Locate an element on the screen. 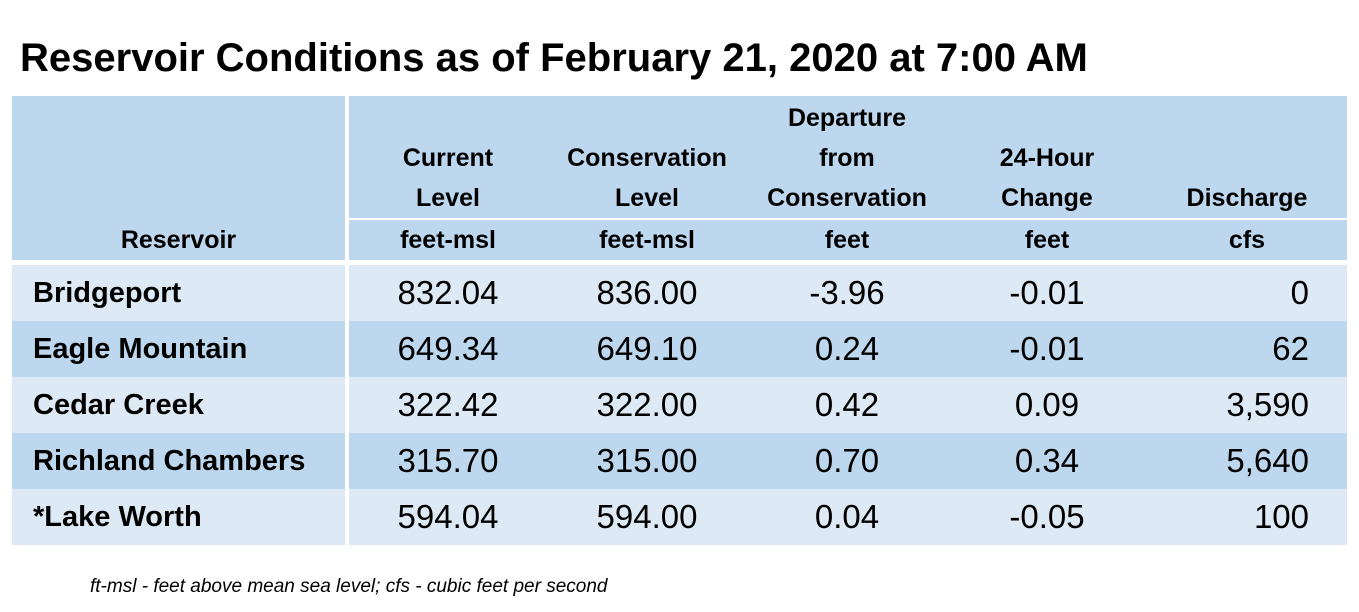 This screenshot has height=612, width=1359. header-line: 24-Hour is located at coordinates (1047, 158).